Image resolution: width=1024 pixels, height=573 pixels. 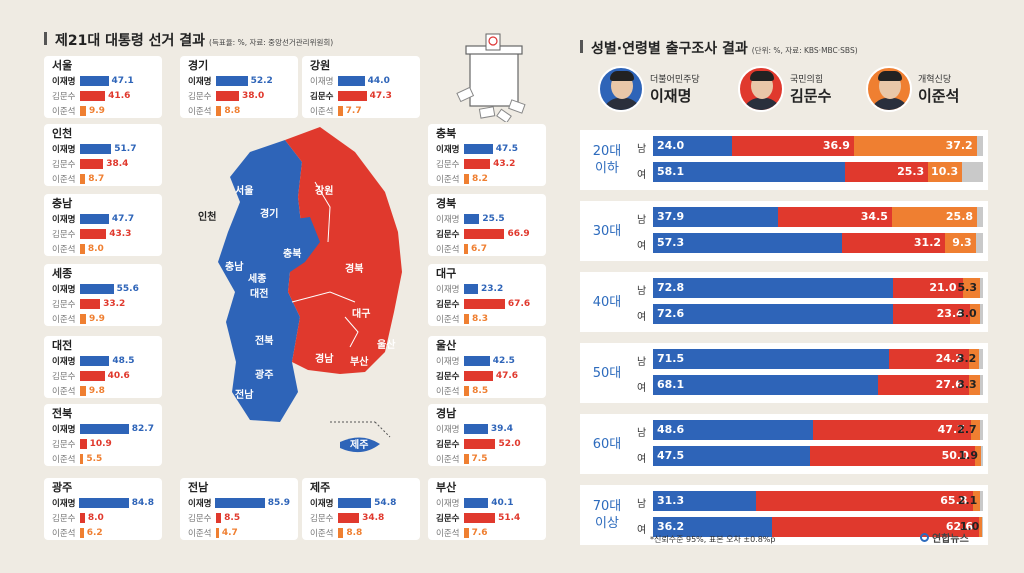 What do you see at coordinates (385, 502) in the screenshot?
I see `vote-share-value: 54.8` at bounding box center [385, 502].